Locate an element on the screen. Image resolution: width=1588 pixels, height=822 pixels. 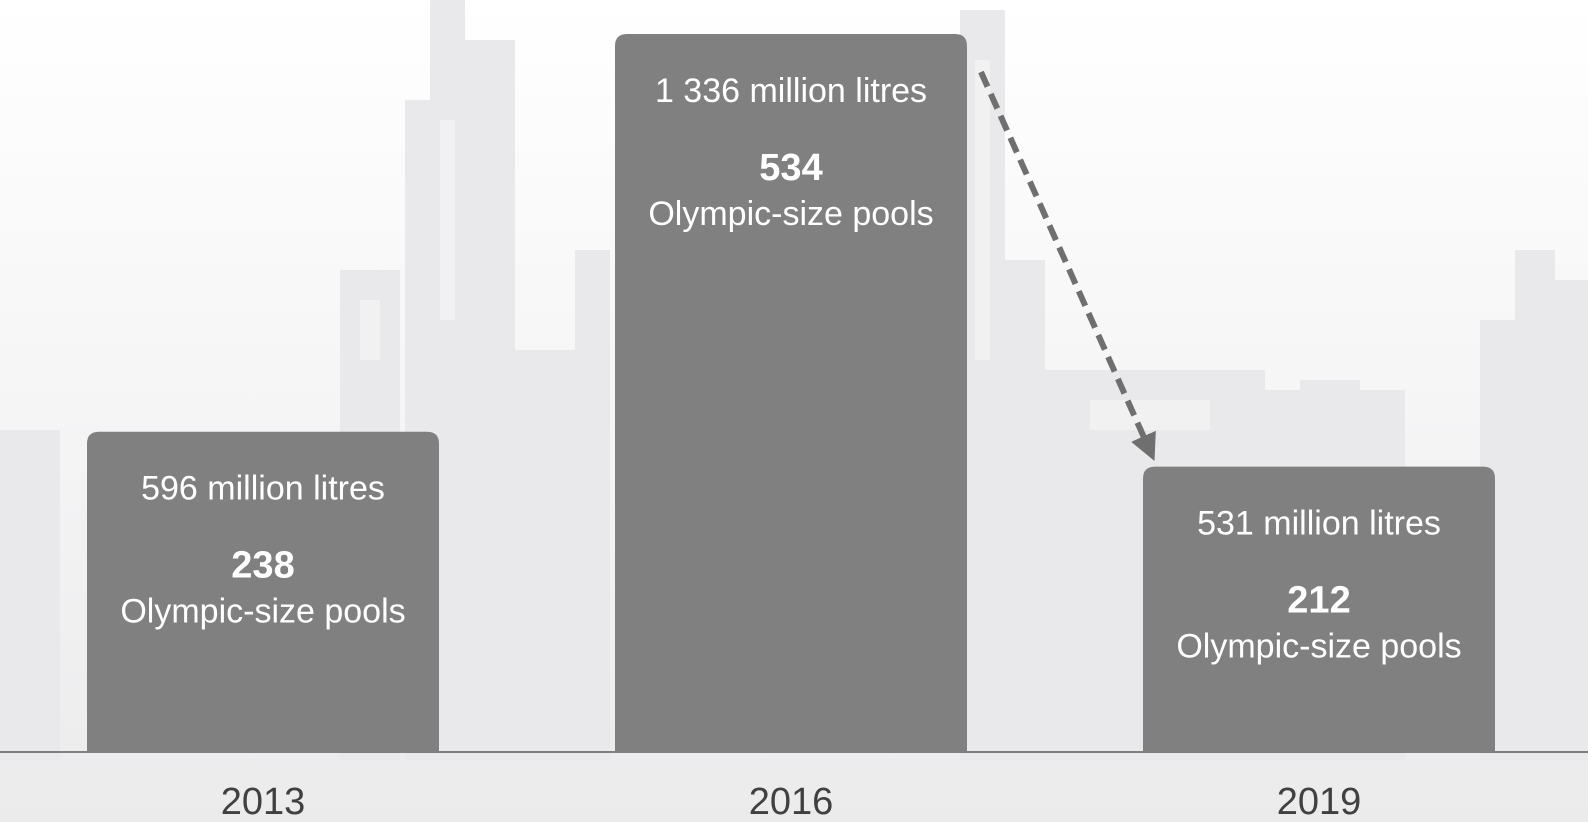
data-label-pools-count: 212 is located at coordinates (1318, 601).